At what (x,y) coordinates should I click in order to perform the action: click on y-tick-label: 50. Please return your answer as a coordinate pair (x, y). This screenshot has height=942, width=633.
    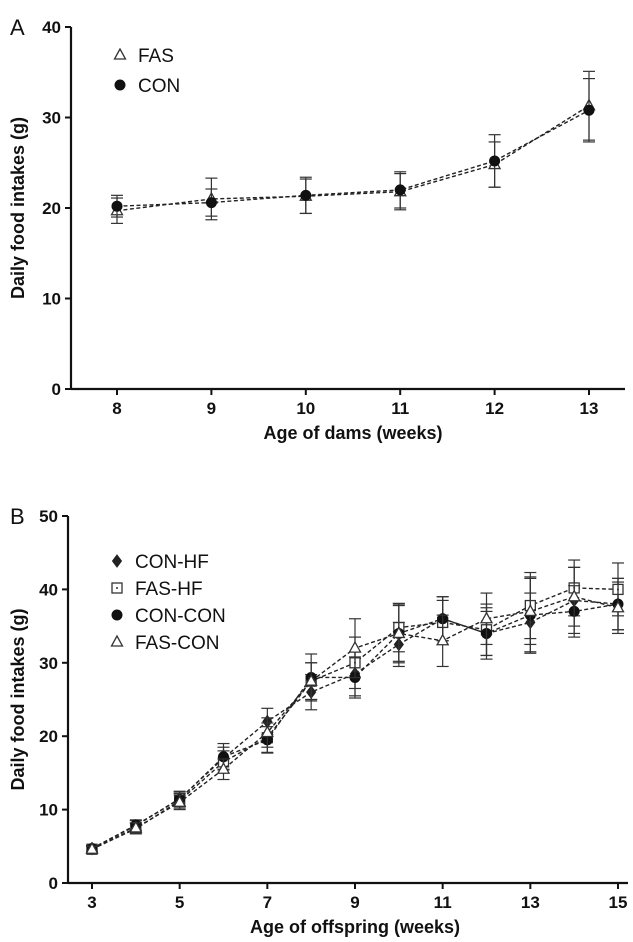
    Looking at the image, I should click on (48, 516).